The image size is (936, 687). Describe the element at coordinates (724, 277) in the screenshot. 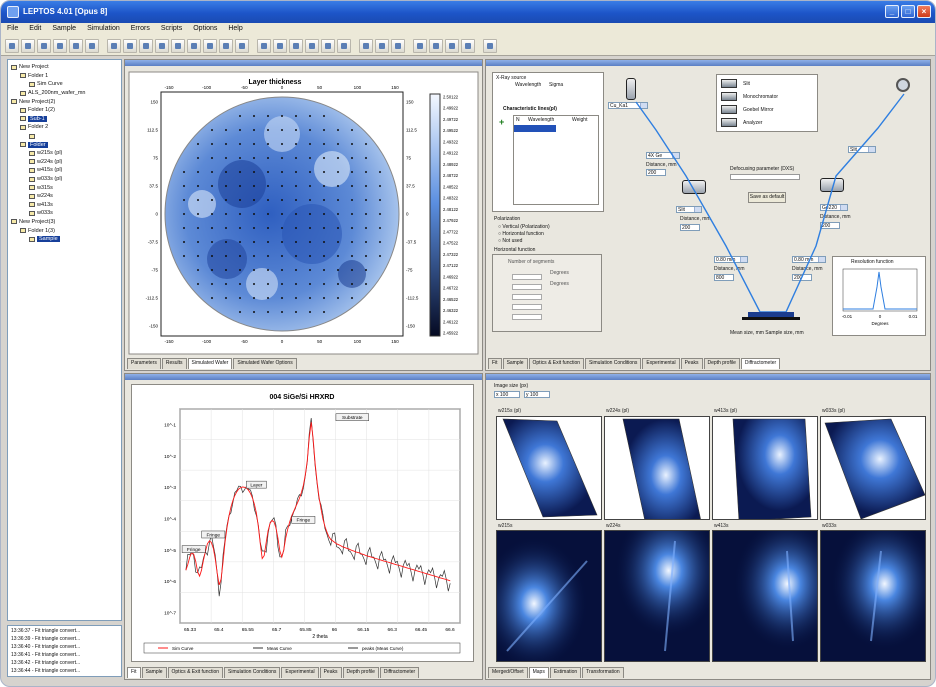

I see `distance-input: 800` at that location.